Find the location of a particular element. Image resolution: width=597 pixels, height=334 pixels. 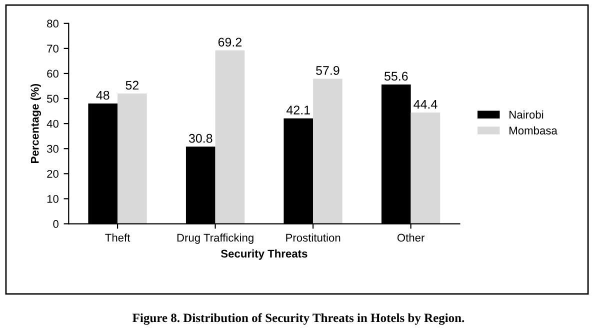

x-tick-label: Prostitution is located at coordinates (313, 238).